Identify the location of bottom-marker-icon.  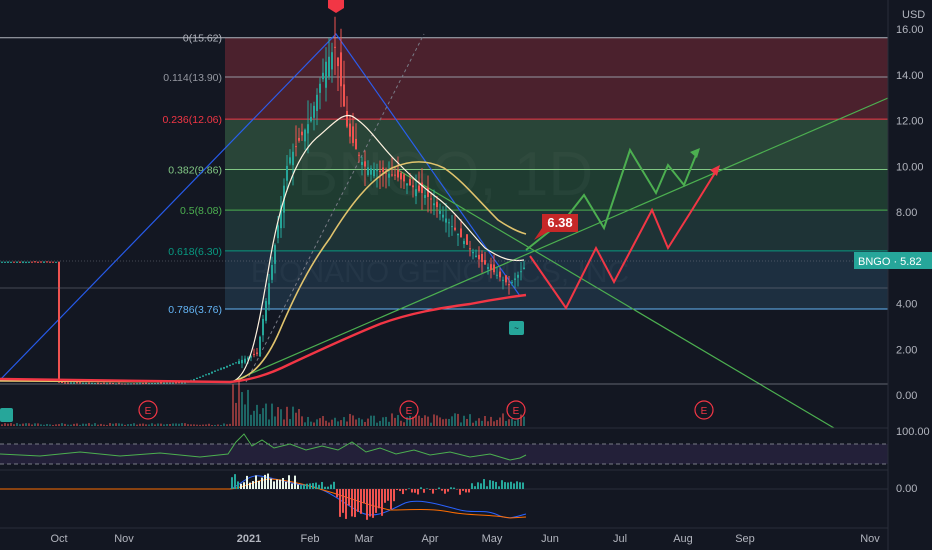
(516, 328).